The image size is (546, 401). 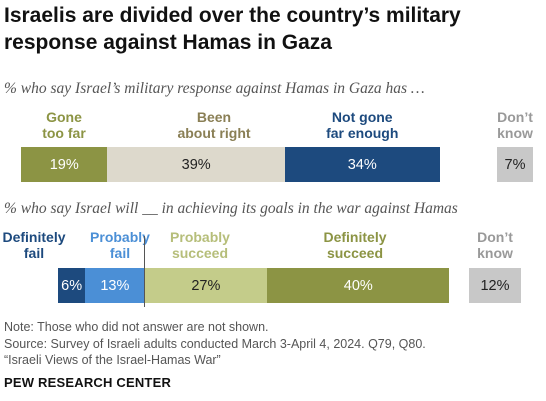 What do you see at coordinates (214, 117) in the screenshot?
I see `chart1-category-line: Been` at bounding box center [214, 117].